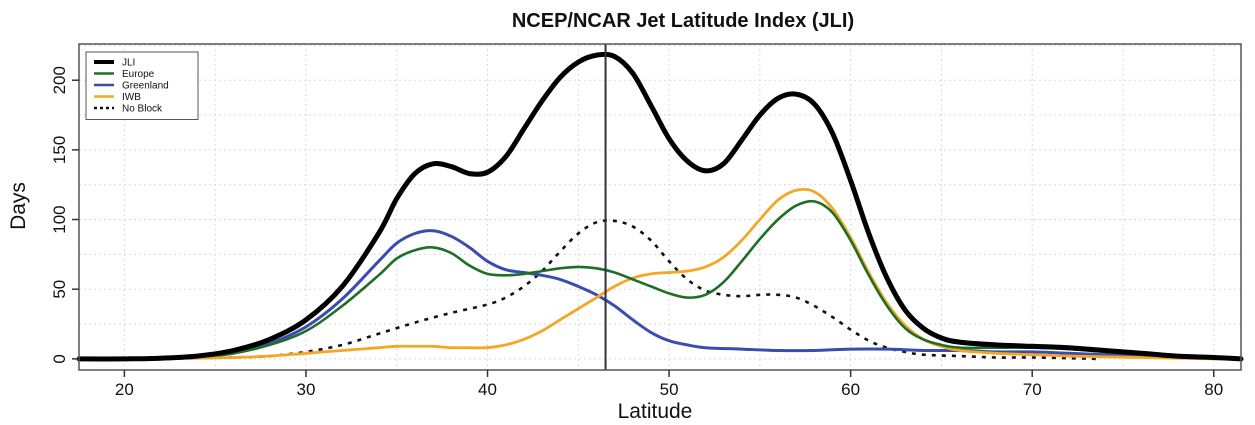  I want to click on x-tick-label: 20, so click(124, 389).